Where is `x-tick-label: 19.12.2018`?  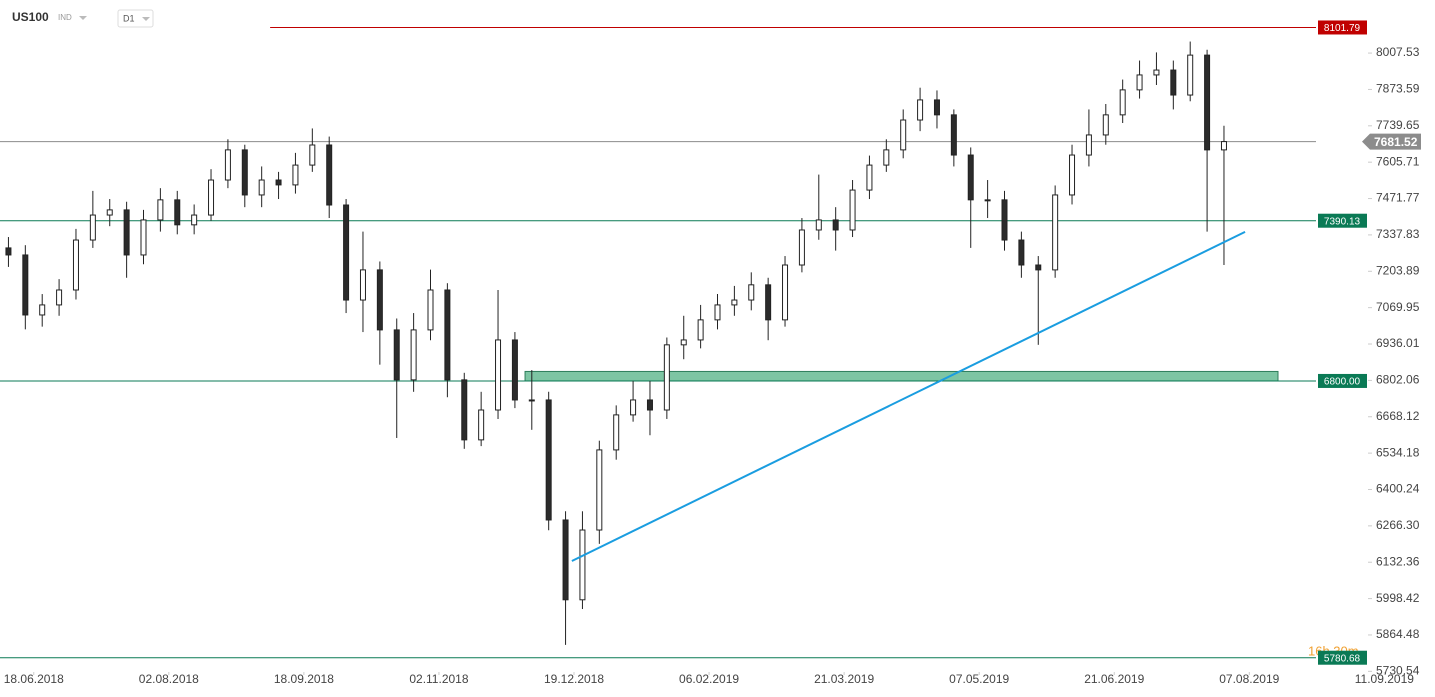 x-tick-label: 19.12.2018 is located at coordinates (574, 679).